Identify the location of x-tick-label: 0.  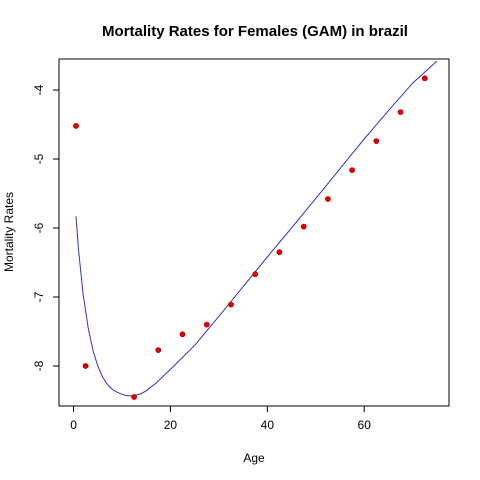
(73, 425).